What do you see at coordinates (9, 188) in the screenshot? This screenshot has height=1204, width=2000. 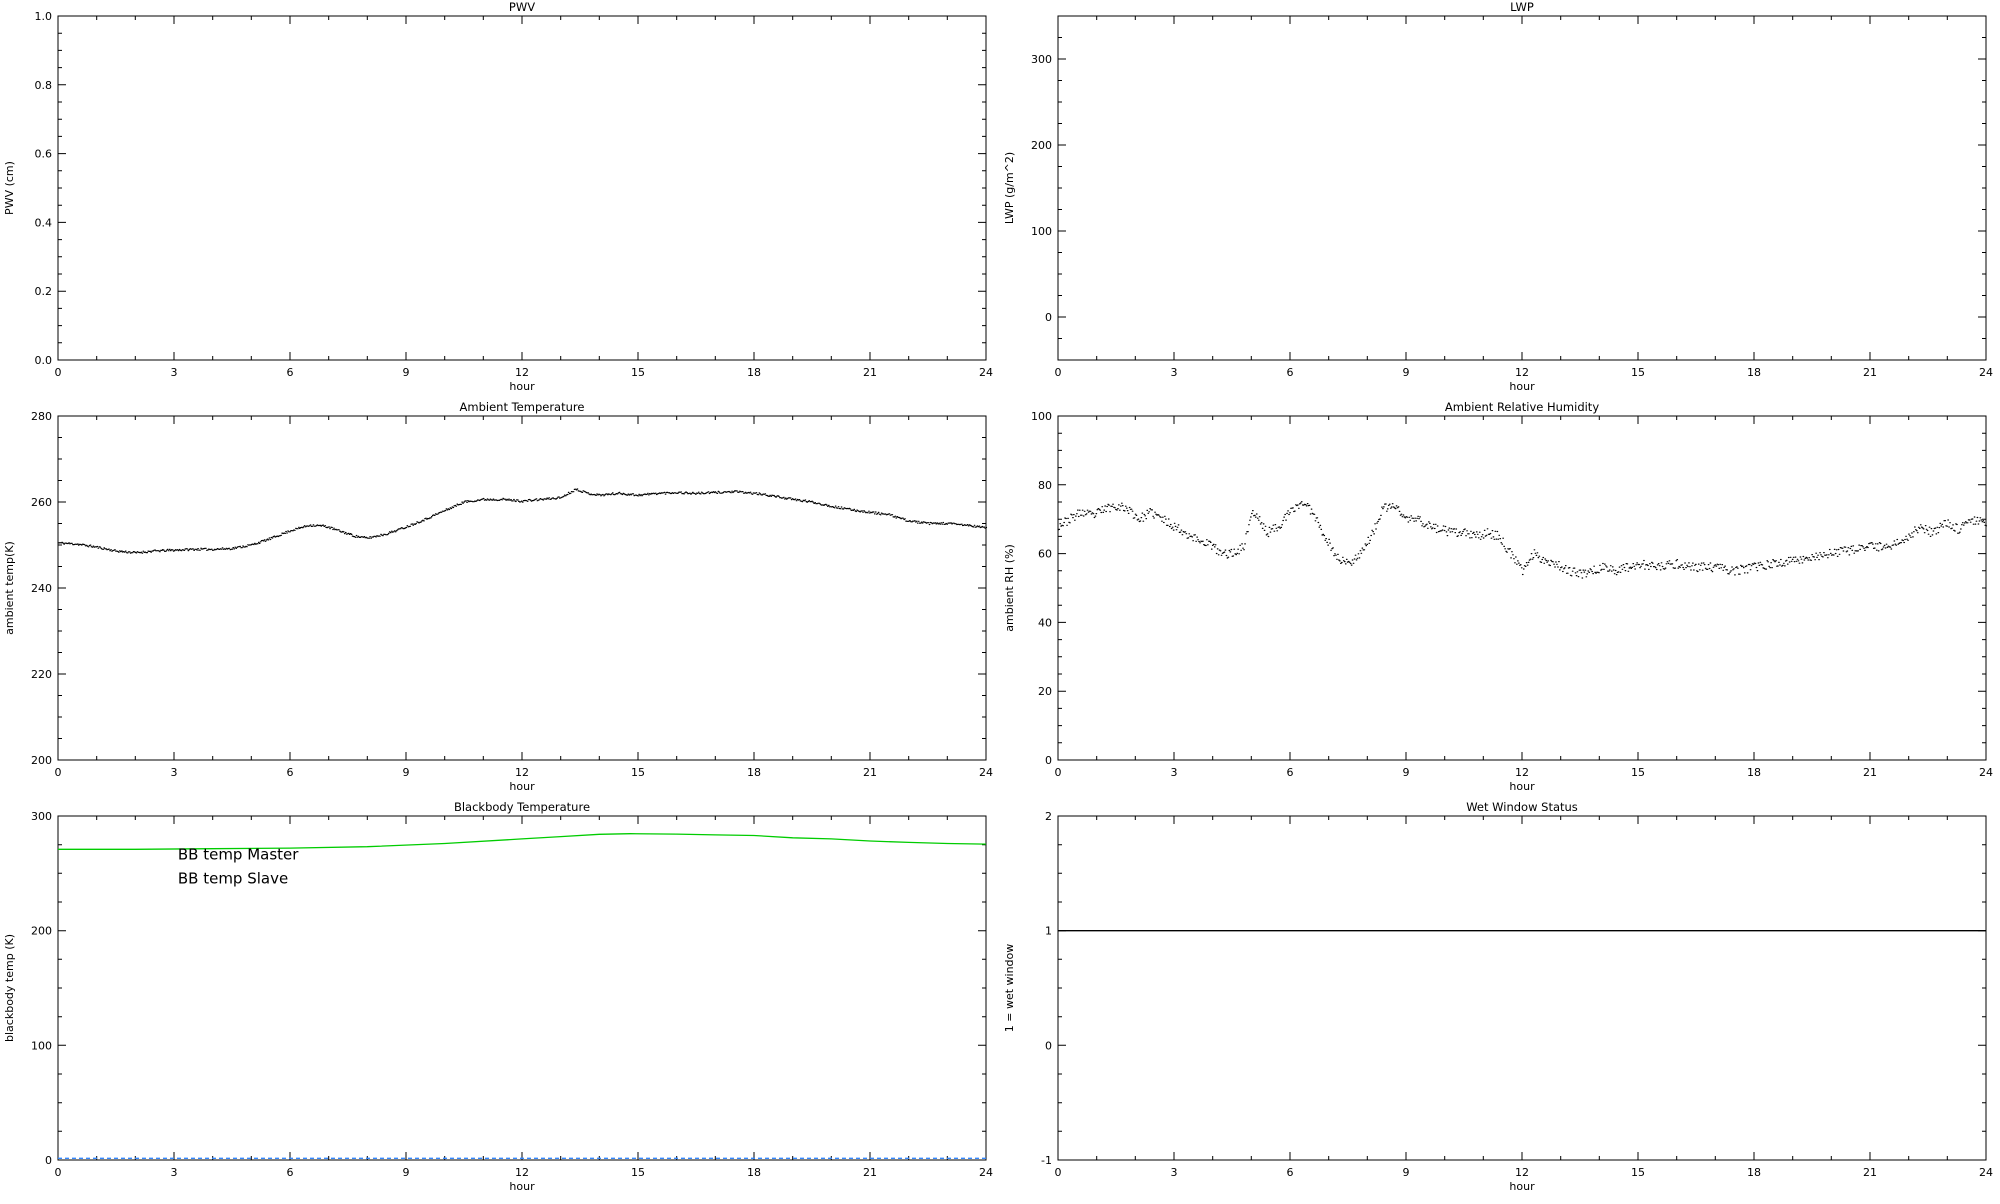 I see `y-axis-label: PWV (cm)` at bounding box center [9, 188].